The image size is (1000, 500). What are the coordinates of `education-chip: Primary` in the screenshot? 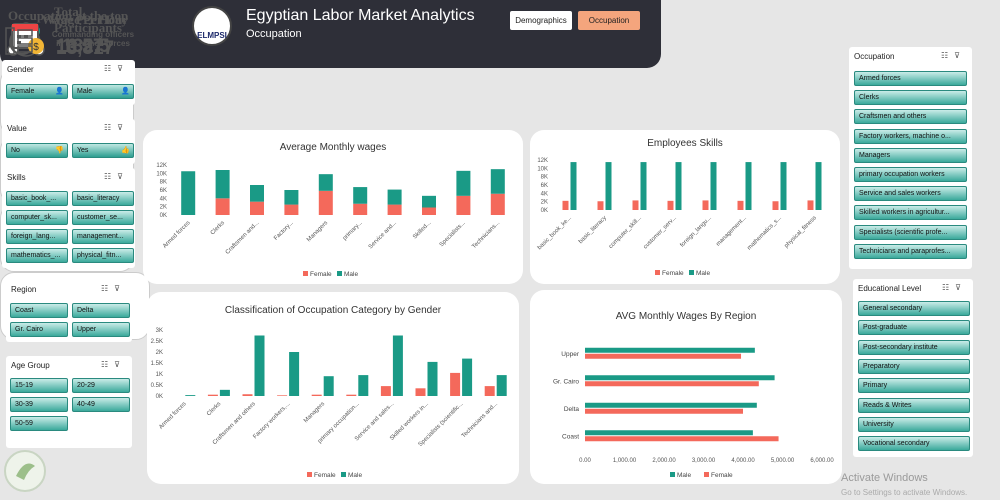 It's located at (914, 386).